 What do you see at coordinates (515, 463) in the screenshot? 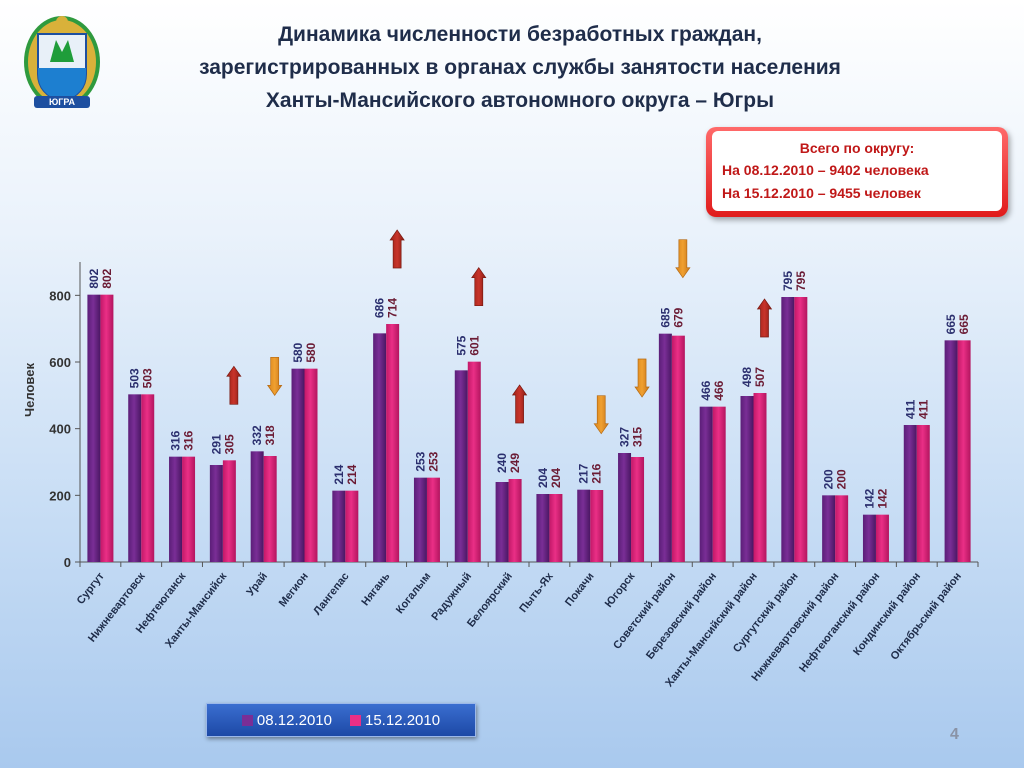
I see `data-label-series-2: 249` at bounding box center [515, 463].